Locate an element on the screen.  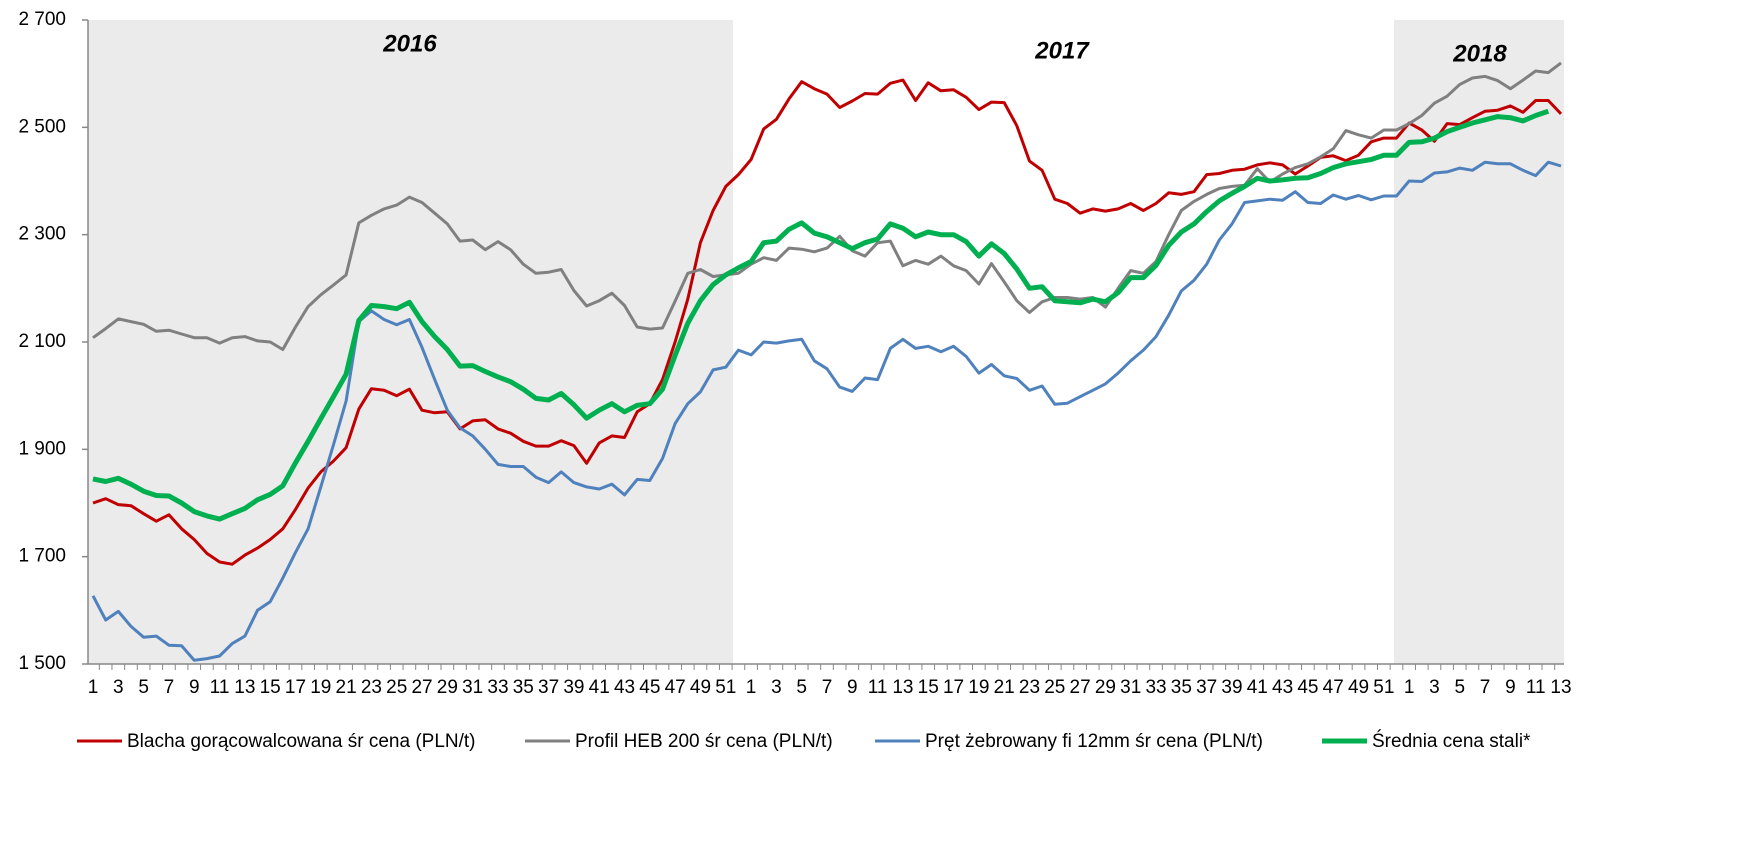
shade-2018 is located at coordinates (1479, 342).